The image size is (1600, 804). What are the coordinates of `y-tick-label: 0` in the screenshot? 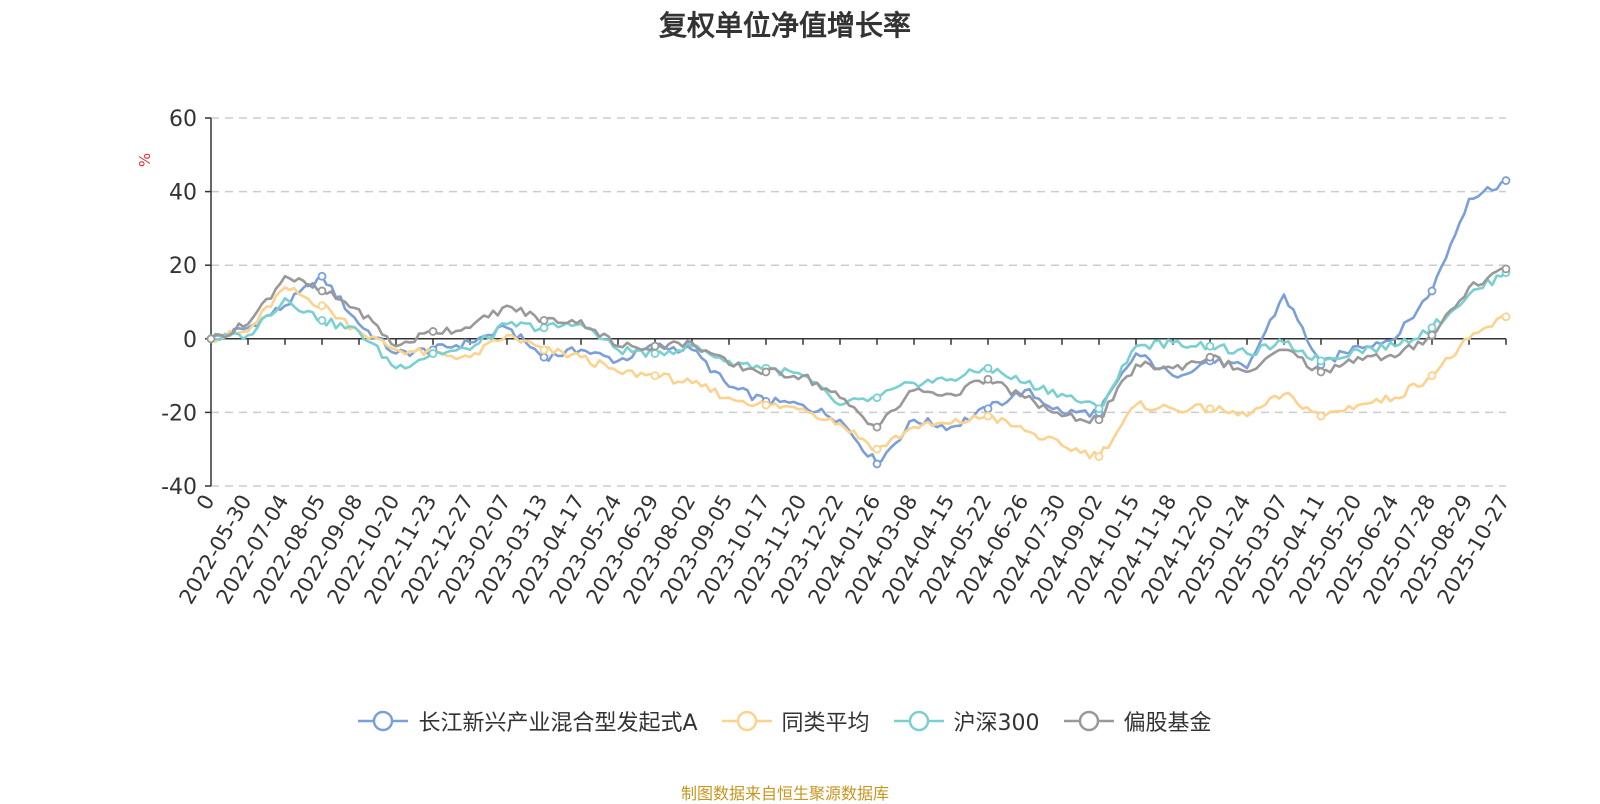 It's located at (190, 340).